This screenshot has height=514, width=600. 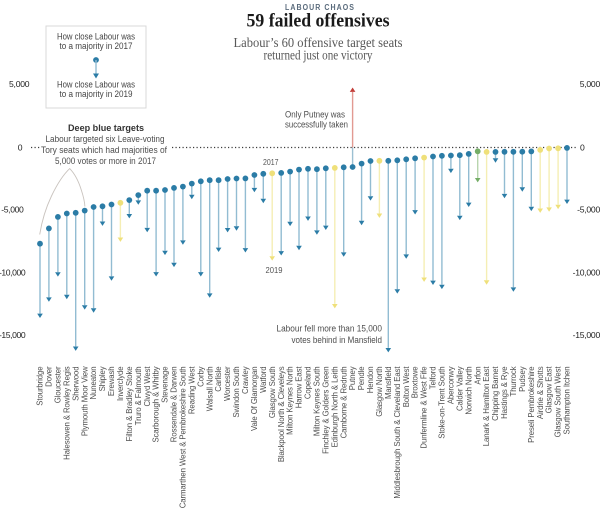 I want to click on svg-text: Lanark & Hamilton East, so click(x=486, y=406).